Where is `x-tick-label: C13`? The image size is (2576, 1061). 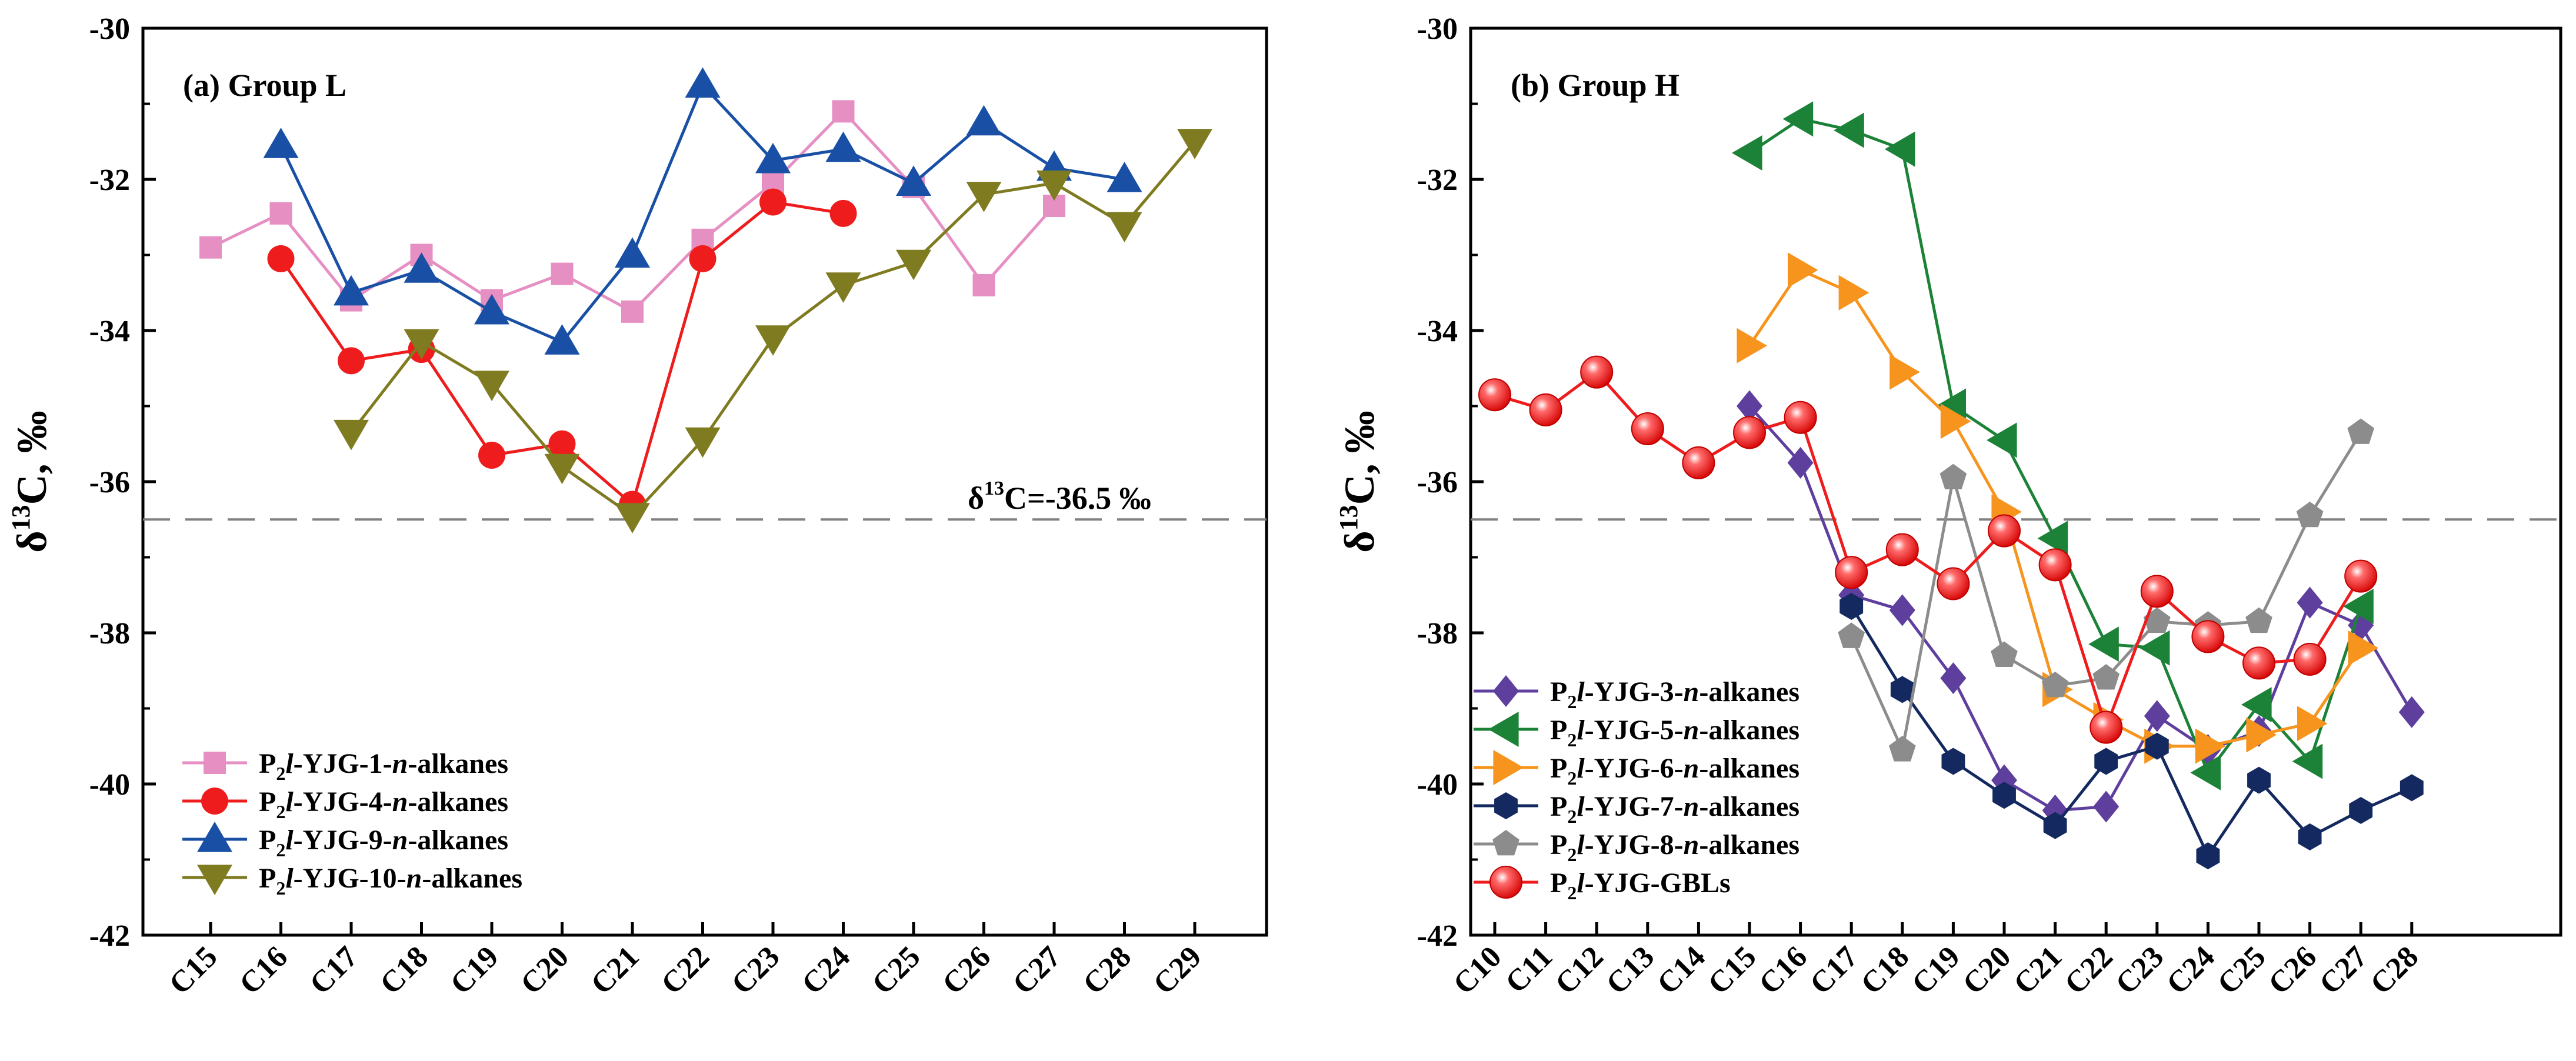 x-tick-label: C13 is located at coordinates (1630, 971).